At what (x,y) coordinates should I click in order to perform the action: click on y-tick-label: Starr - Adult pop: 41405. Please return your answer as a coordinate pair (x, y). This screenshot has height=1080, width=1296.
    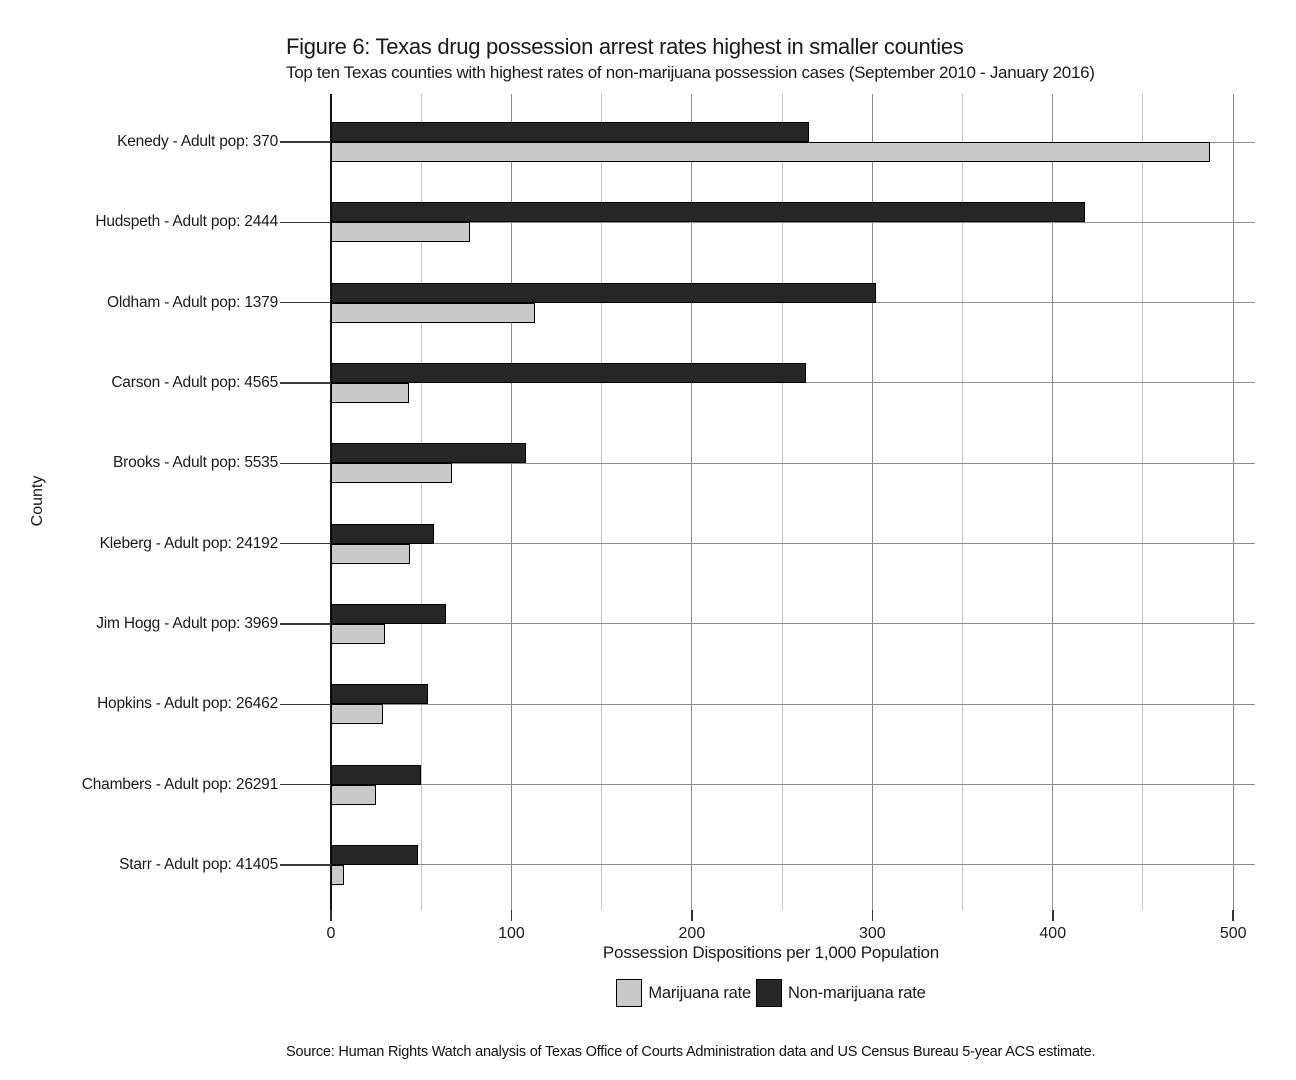
    Looking at the image, I should click on (198, 864).